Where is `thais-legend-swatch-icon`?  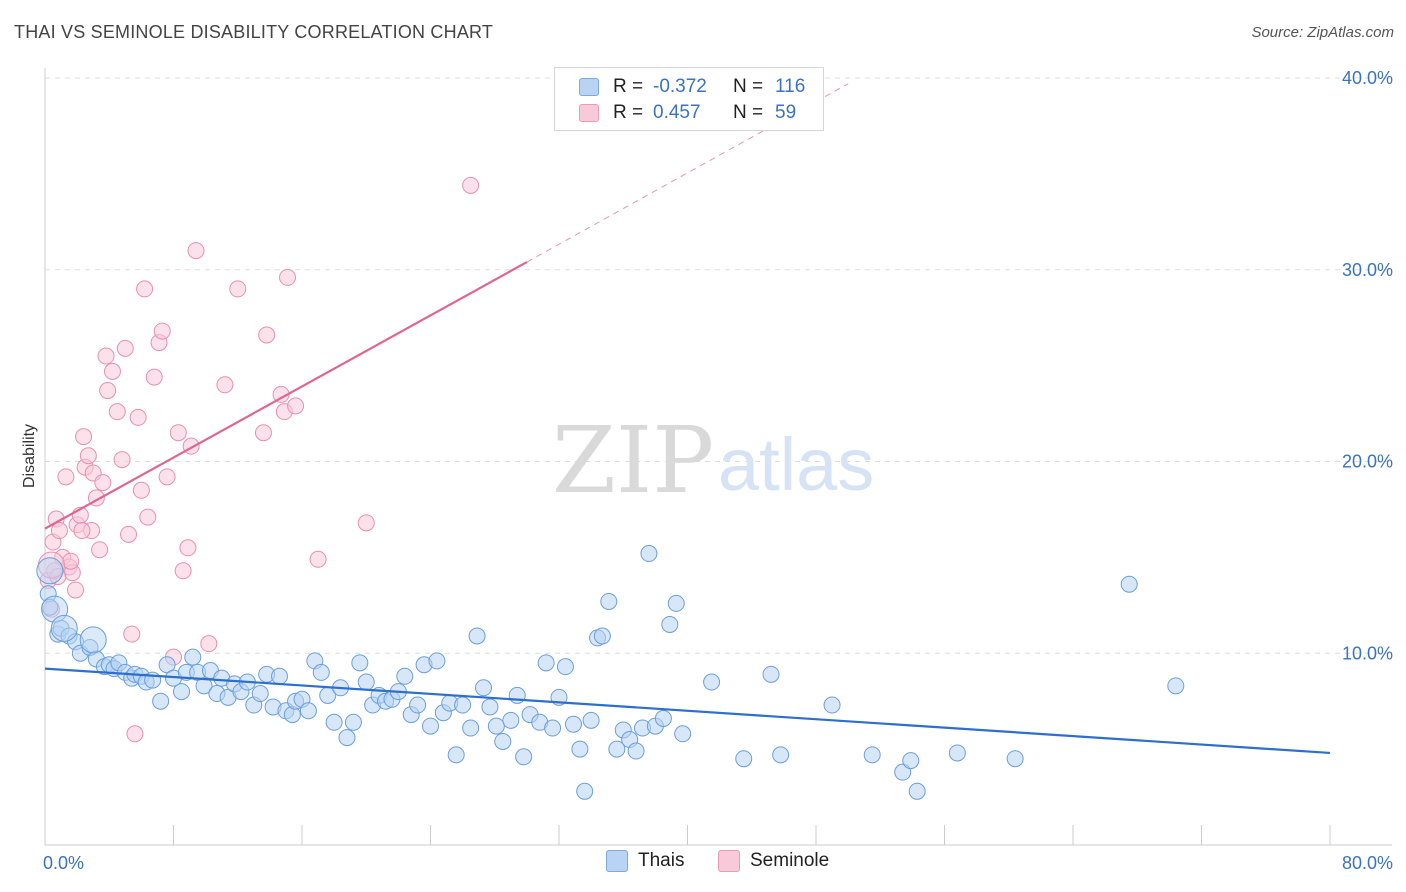 thais-legend-swatch-icon is located at coordinates (617, 861).